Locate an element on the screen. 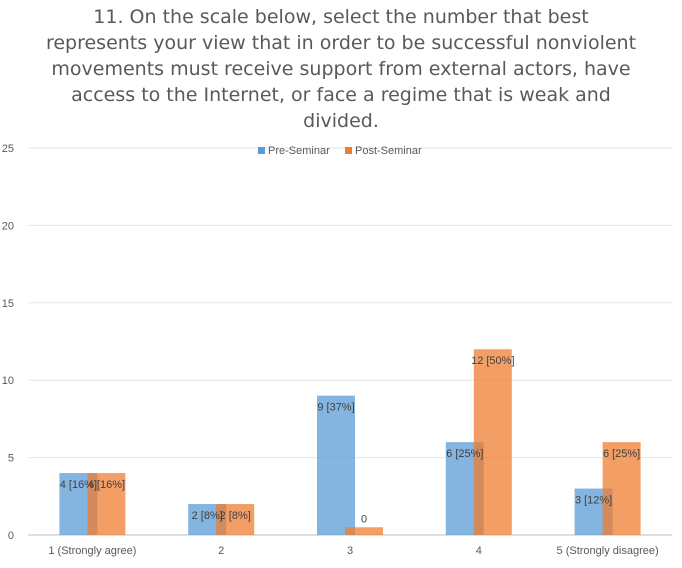 Image resolution: width=682 pixels, height=568 pixels. legend-label: Pre-Seminar is located at coordinates (299, 151).